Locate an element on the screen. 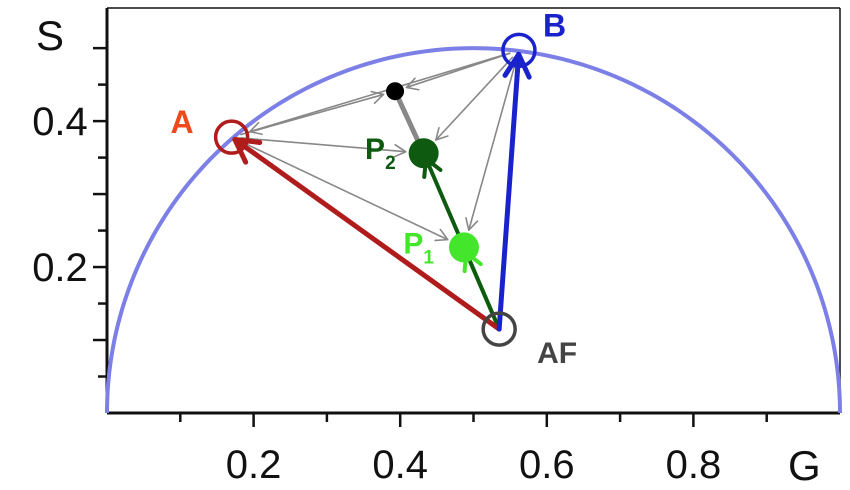  vector-a-to-p2 is located at coordinates (323, 147).